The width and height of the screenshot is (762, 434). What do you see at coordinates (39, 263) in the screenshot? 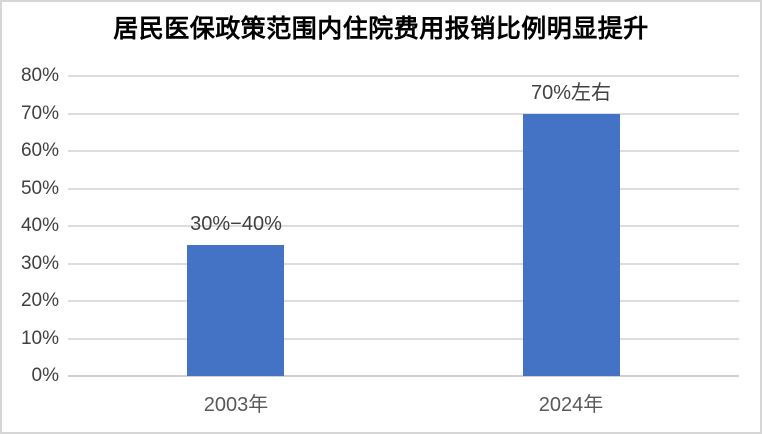
I see `y-axis-tick-label: 30%` at bounding box center [39, 263].